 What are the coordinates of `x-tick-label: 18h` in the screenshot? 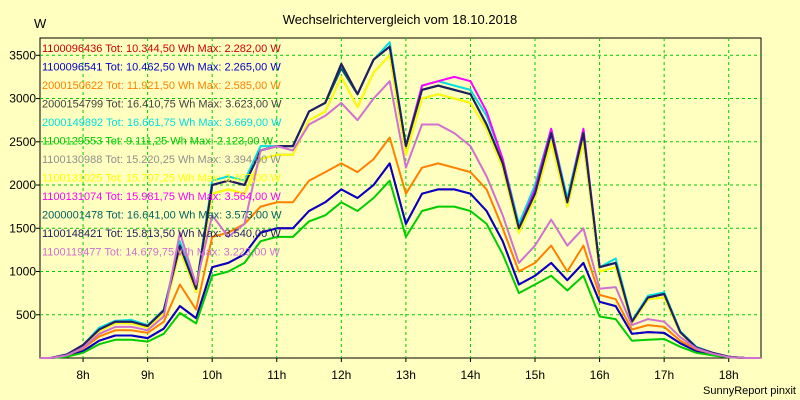 It's located at (729, 375).